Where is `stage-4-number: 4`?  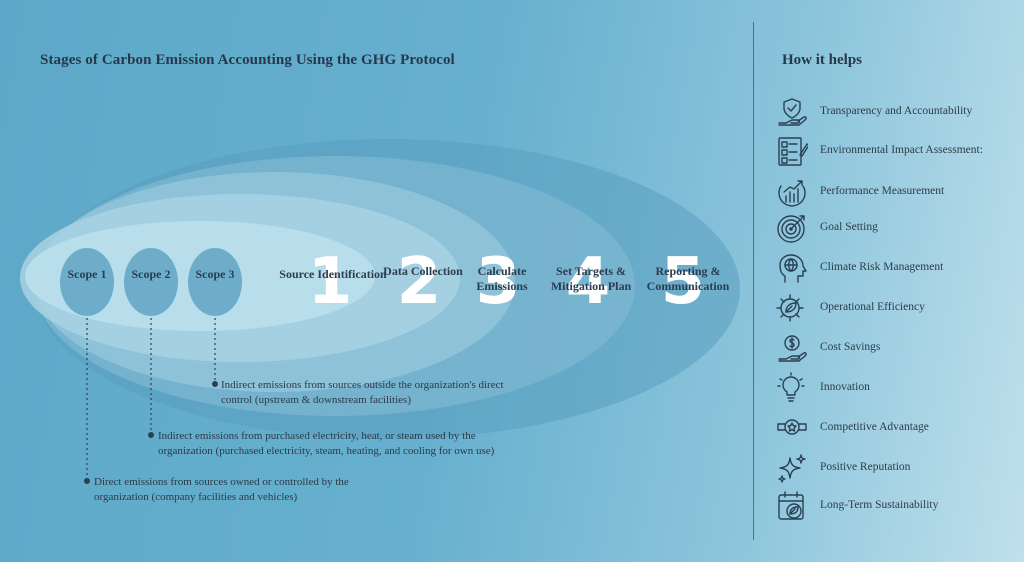 stage-4-number: 4 is located at coordinates (588, 282).